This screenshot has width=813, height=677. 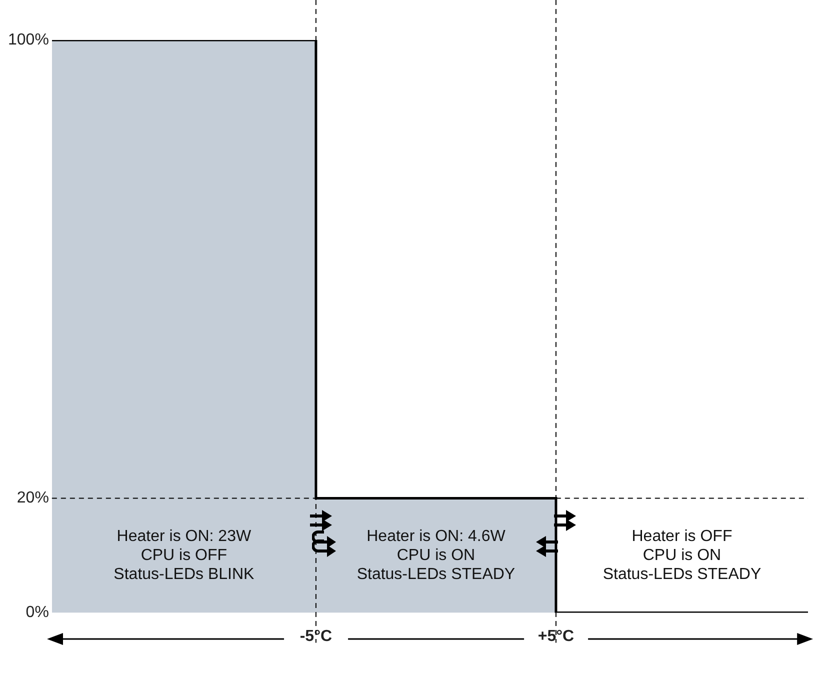 I want to click on y-tick-label: 100%, so click(x=28, y=39).